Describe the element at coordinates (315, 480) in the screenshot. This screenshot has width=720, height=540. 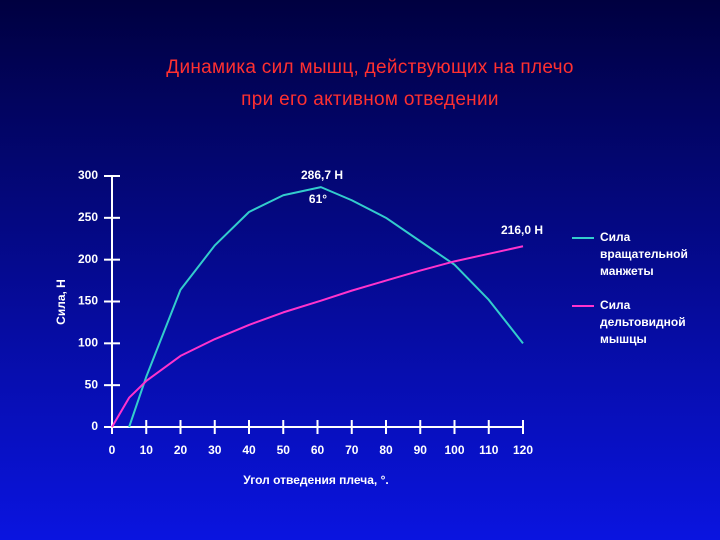
I see `x-axis-label: Угол отведения плеча, °.` at that location.